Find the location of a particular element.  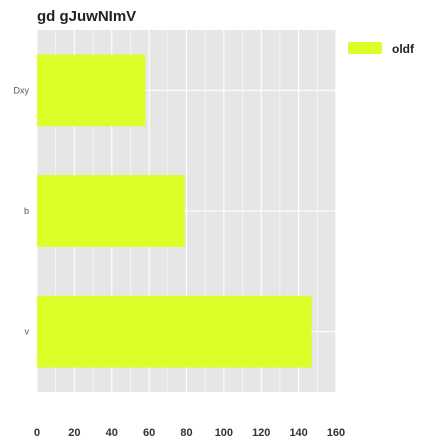

legend-label-oldf: oldf is located at coordinates (403, 49).